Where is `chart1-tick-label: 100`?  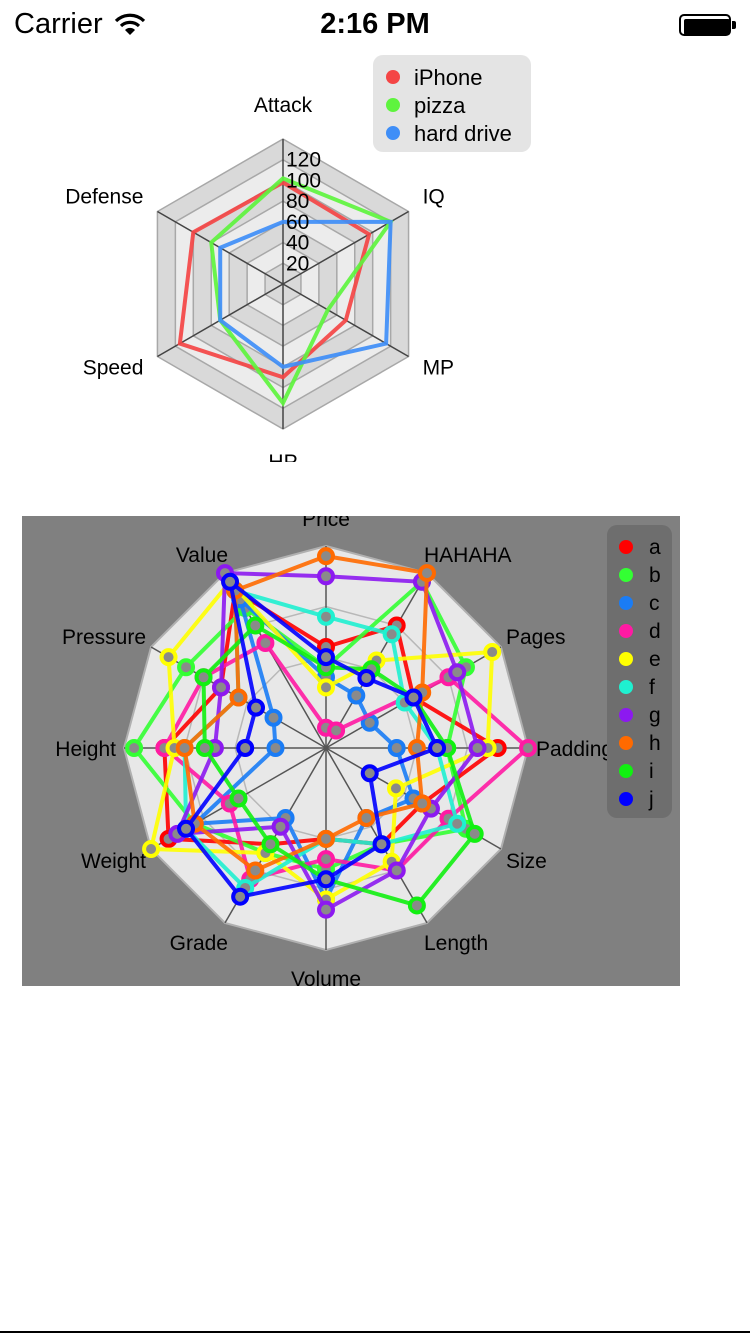
chart1-tick-label: 100 is located at coordinates (303, 180).